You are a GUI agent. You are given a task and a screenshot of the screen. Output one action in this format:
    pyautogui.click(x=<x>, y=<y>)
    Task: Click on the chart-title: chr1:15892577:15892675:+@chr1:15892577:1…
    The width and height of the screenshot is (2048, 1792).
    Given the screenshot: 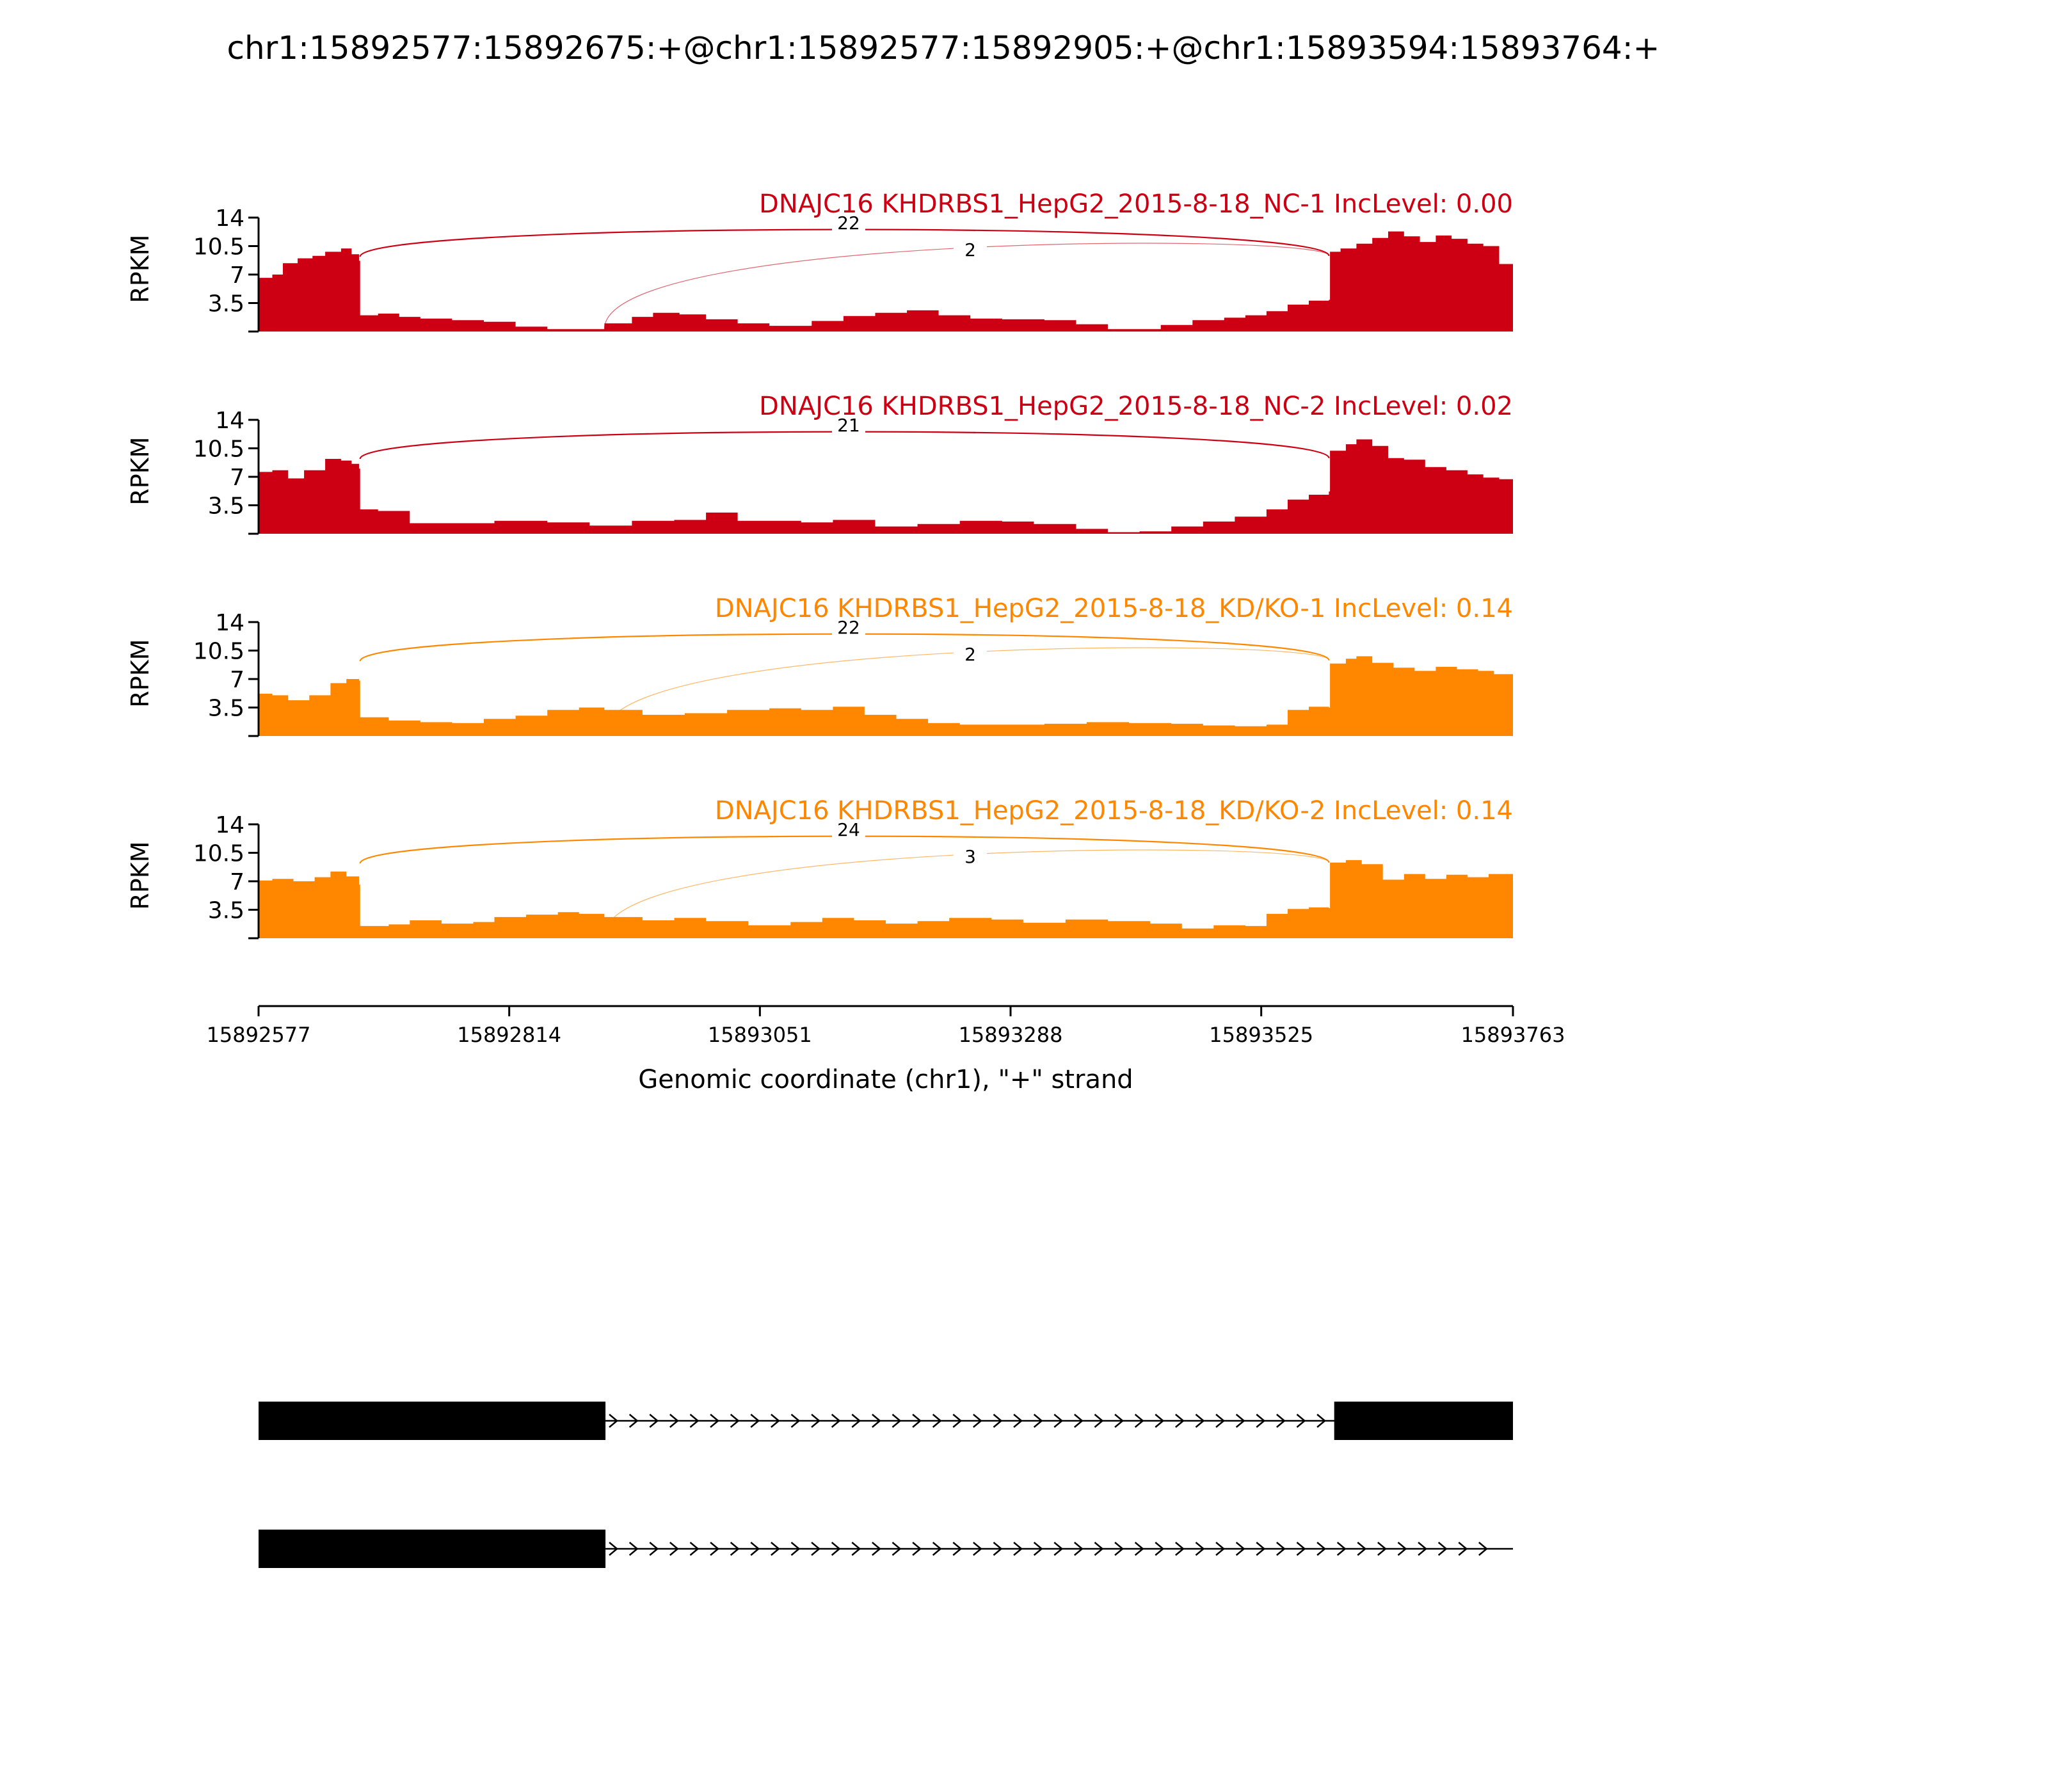 What is the action you would take?
    pyautogui.click(x=943, y=48)
    